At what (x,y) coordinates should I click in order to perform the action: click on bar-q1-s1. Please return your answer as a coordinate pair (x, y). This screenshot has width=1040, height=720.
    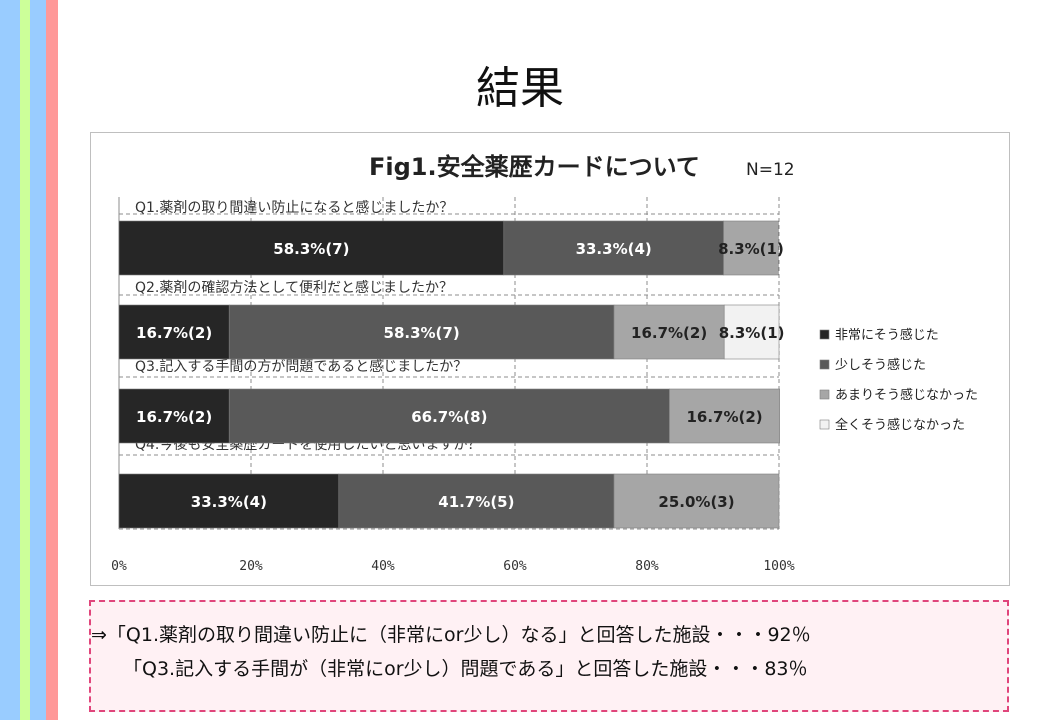
    Looking at the image, I should click on (311, 248).